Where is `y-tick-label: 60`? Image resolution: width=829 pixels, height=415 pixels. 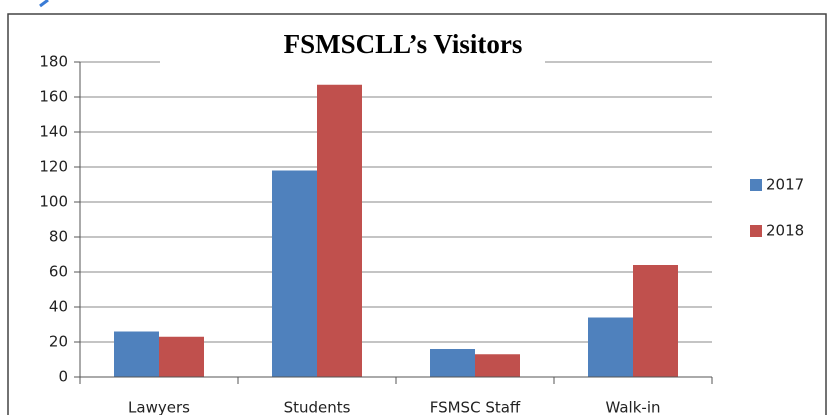
y-tick-label: 60 is located at coordinates (58, 272).